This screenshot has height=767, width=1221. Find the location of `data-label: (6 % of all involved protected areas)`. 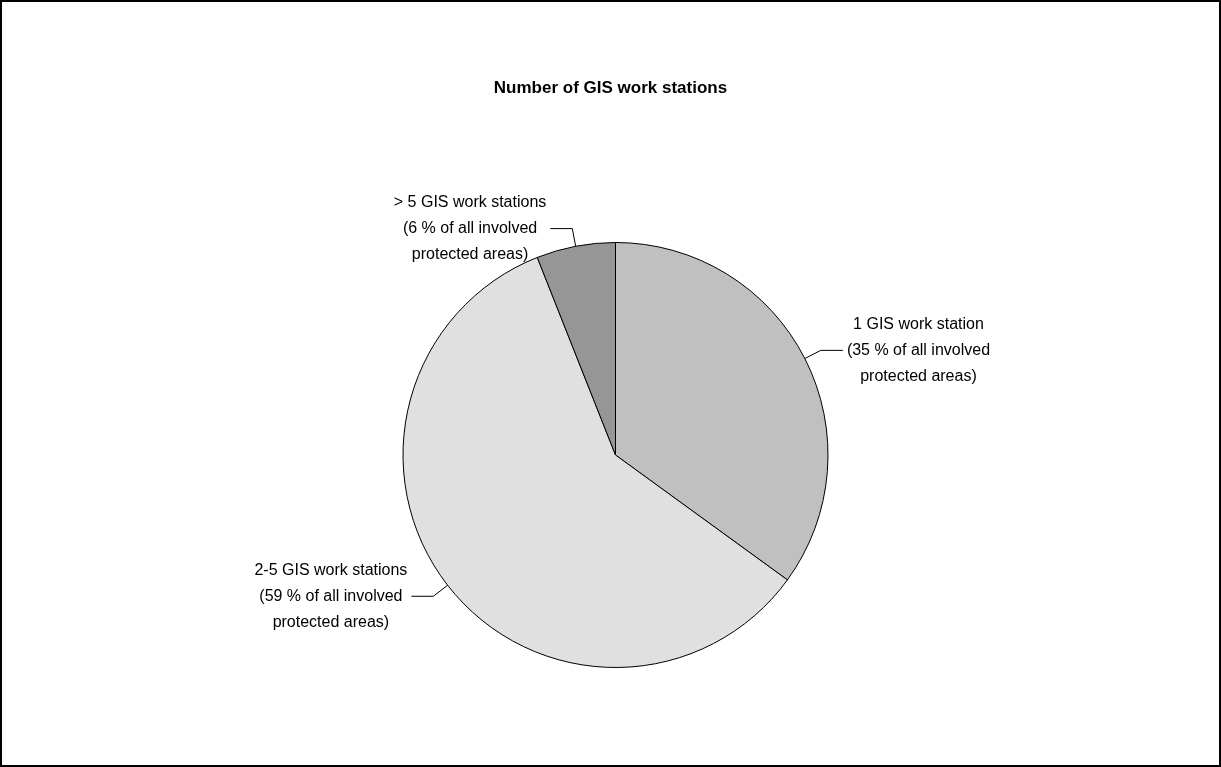

data-label: (6 % of all involved protected areas) is located at coordinates (470, 240).